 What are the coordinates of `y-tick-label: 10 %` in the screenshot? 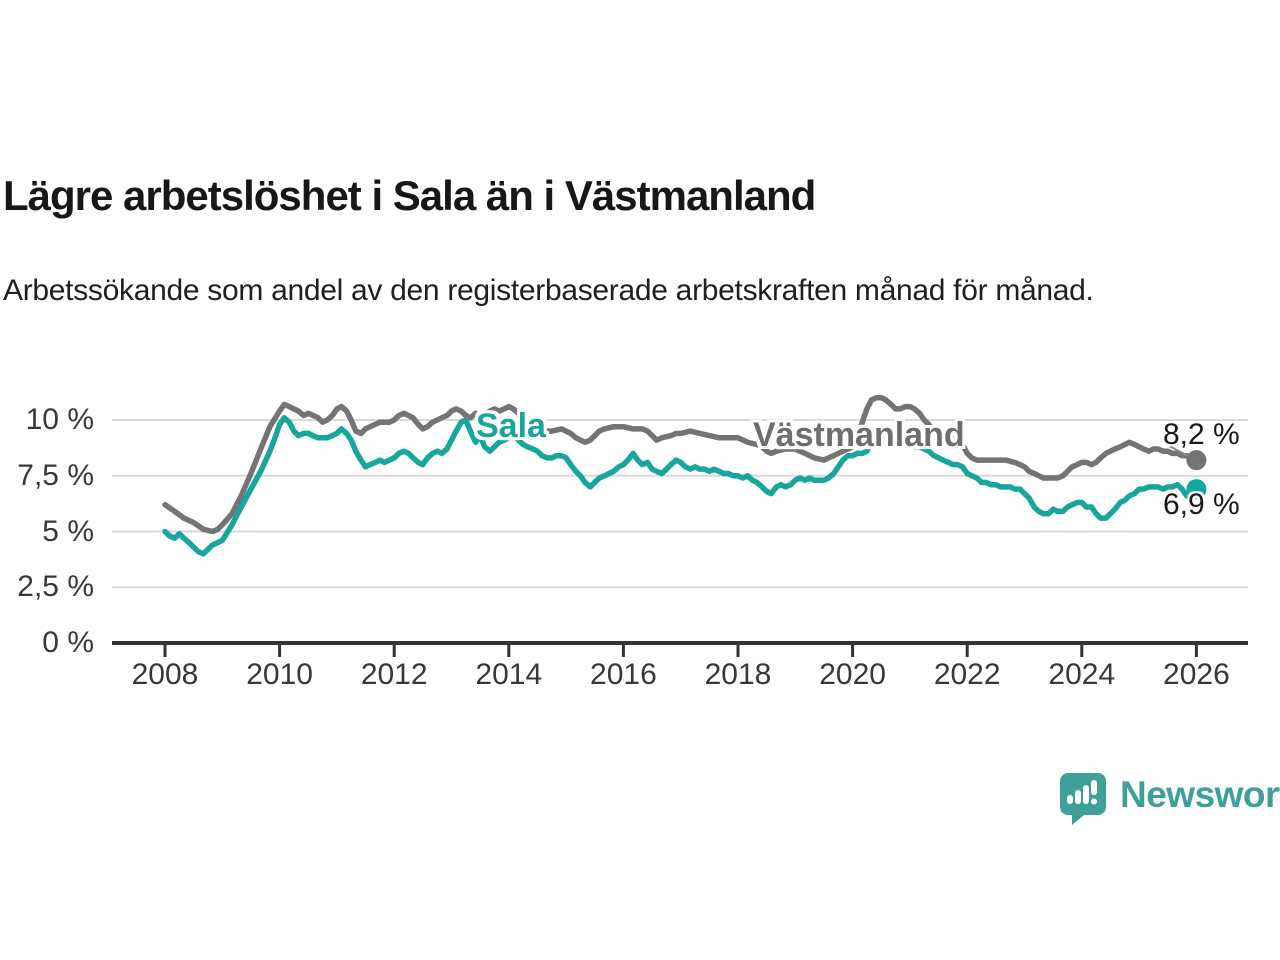 It's located at (59, 419).